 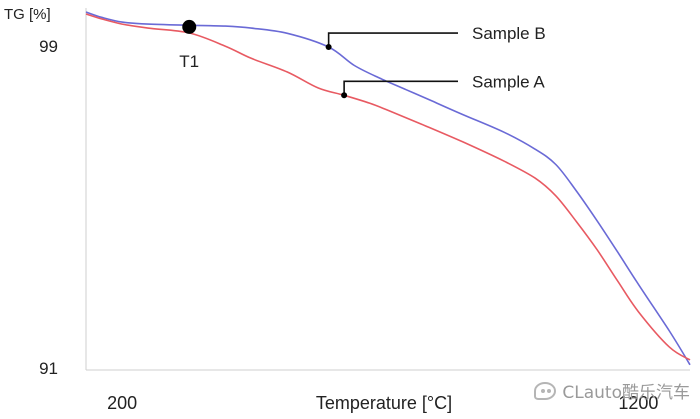 What do you see at coordinates (48, 368) in the screenshot?
I see `y-tick-label: 91` at bounding box center [48, 368].